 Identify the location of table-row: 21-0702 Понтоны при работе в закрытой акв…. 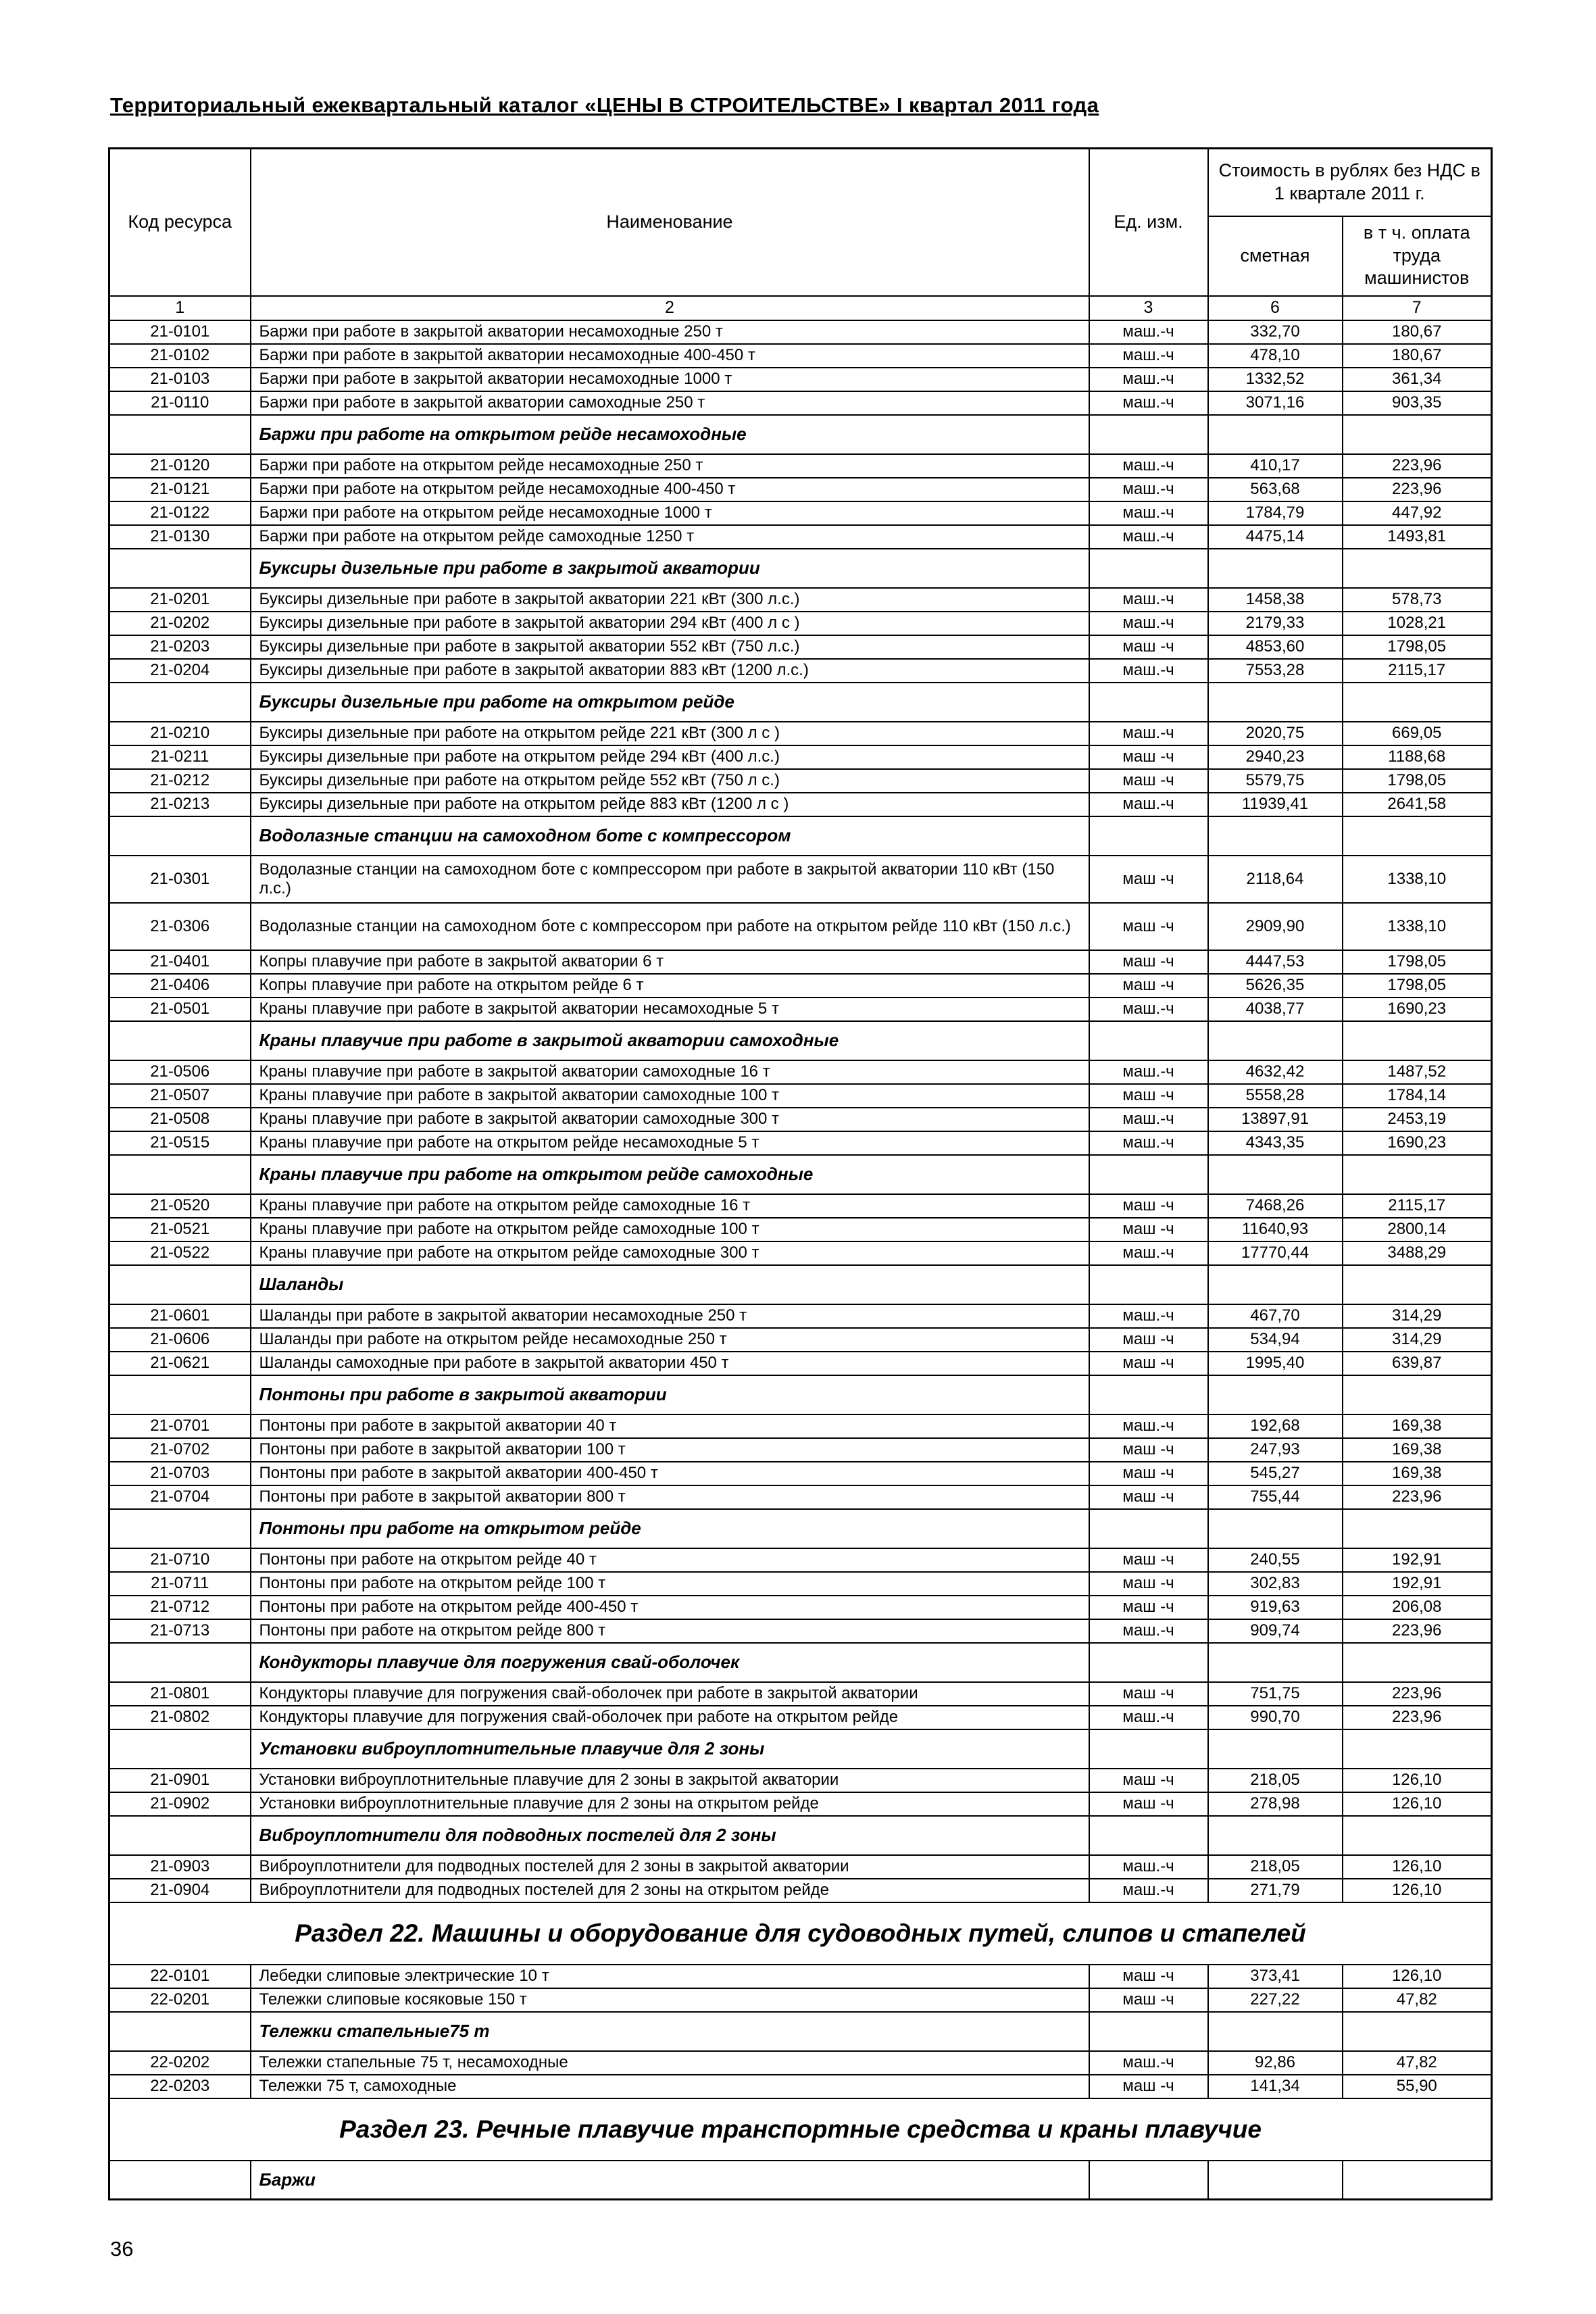
(801, 1449).